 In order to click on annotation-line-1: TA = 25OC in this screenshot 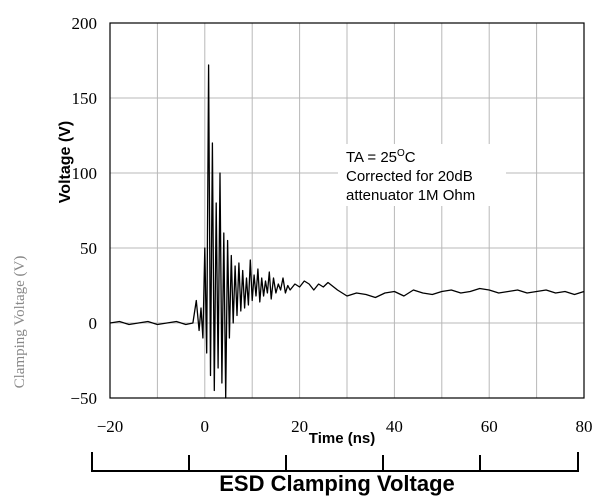, I will do `click(381, 157)`.